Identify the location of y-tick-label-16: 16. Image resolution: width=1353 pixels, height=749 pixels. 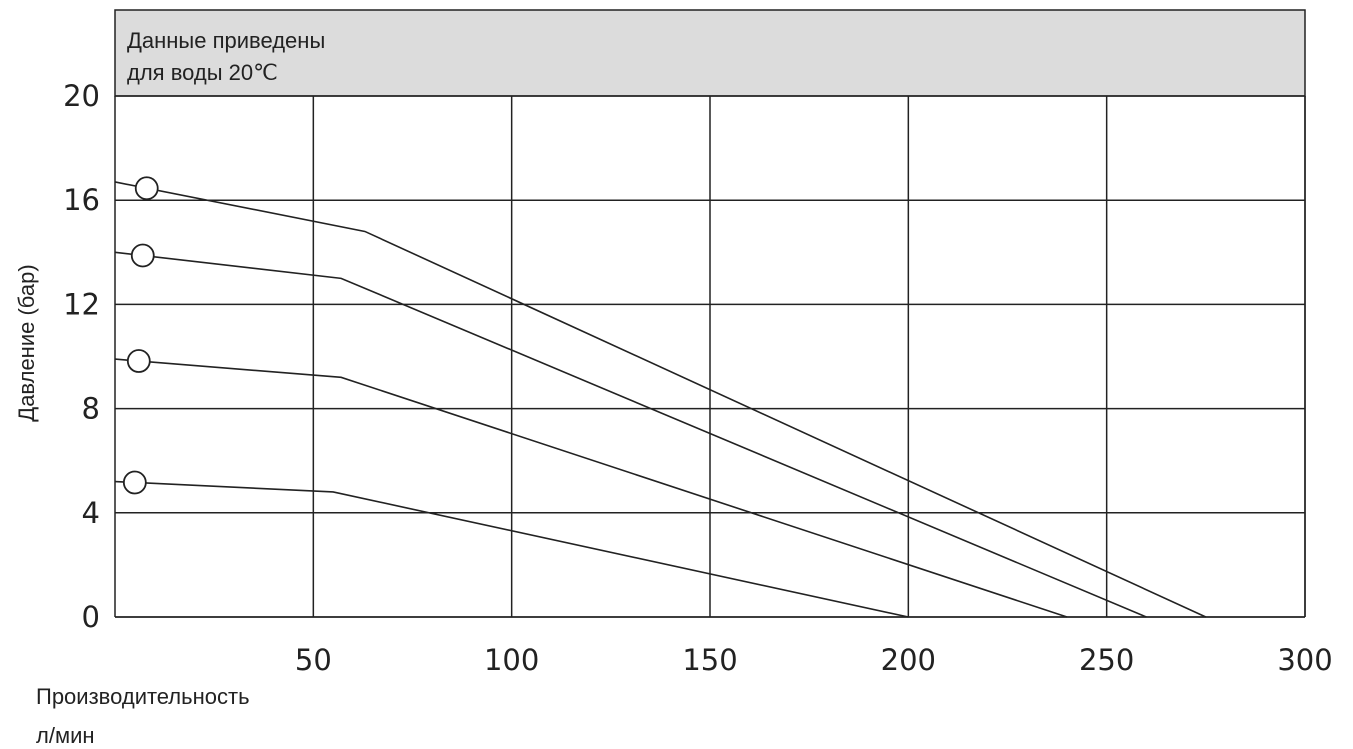
(81, 200).